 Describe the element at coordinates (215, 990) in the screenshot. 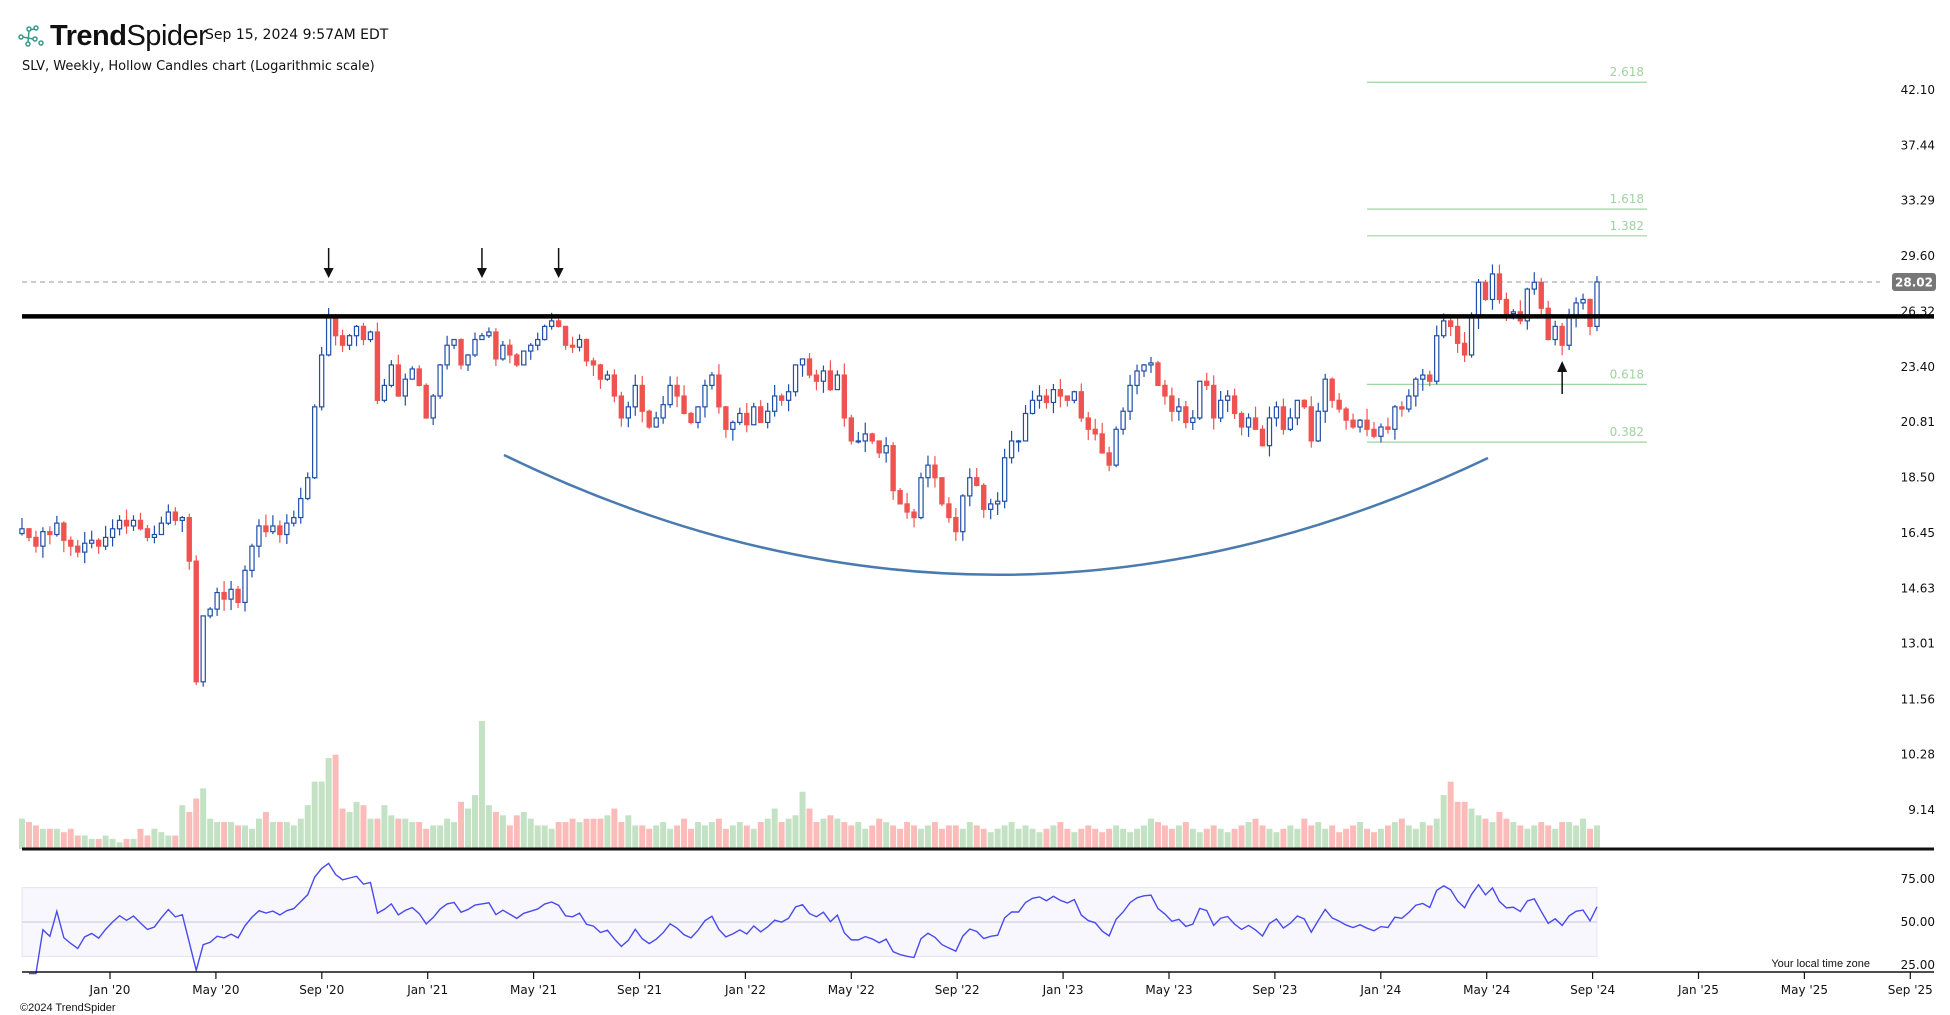

I see `time-axis-label: May '20` at that location.